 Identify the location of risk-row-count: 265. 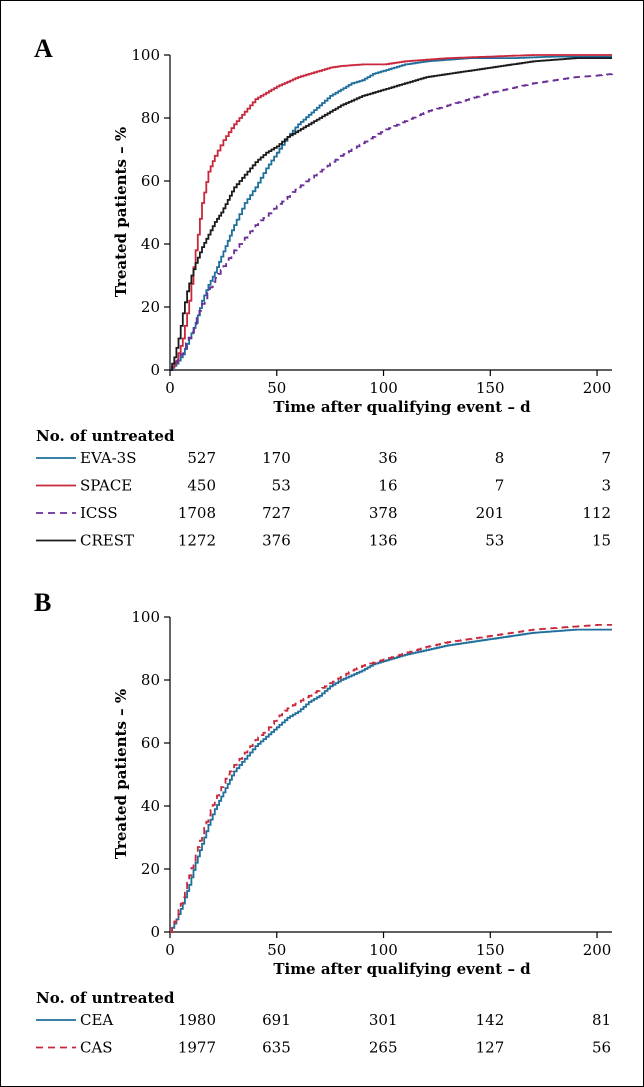
(383, 1048).